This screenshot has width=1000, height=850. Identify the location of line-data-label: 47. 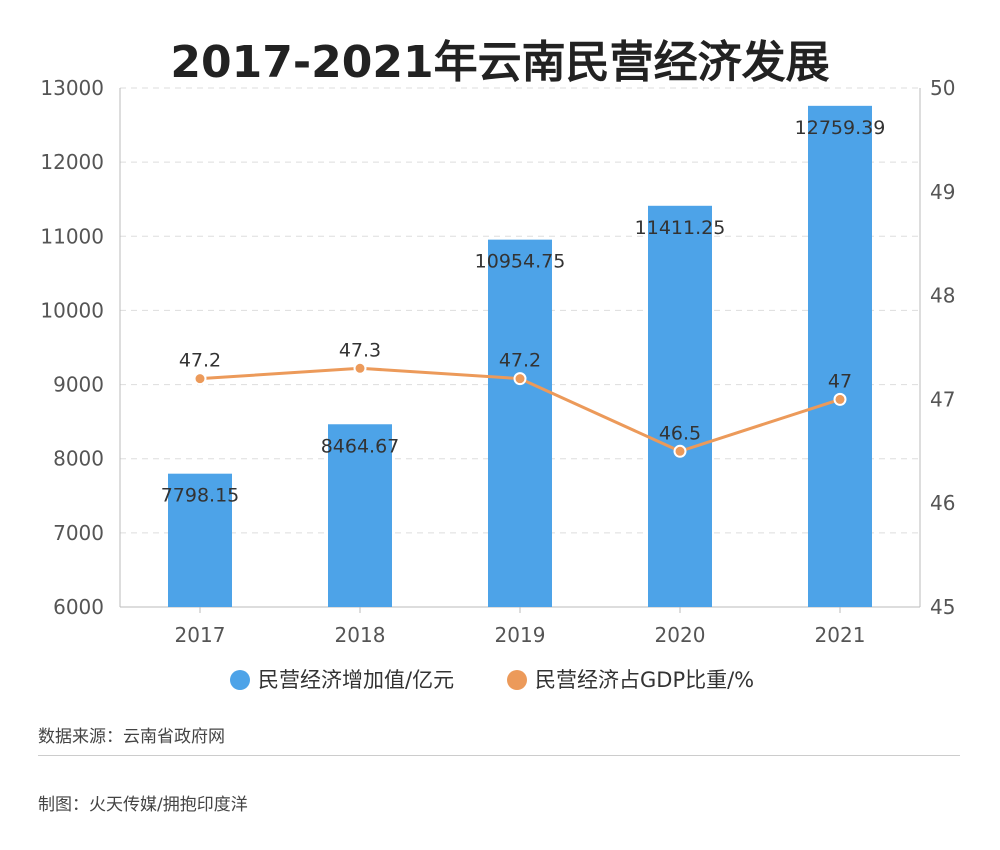
(840, 381).